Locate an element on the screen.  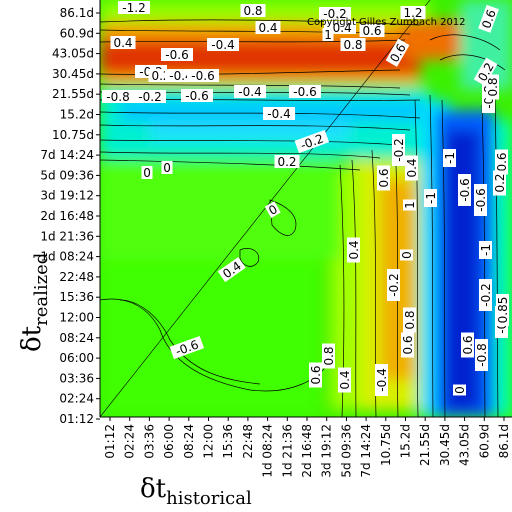
y-tick-label: 06:00 is located at coordinates (76, 358).